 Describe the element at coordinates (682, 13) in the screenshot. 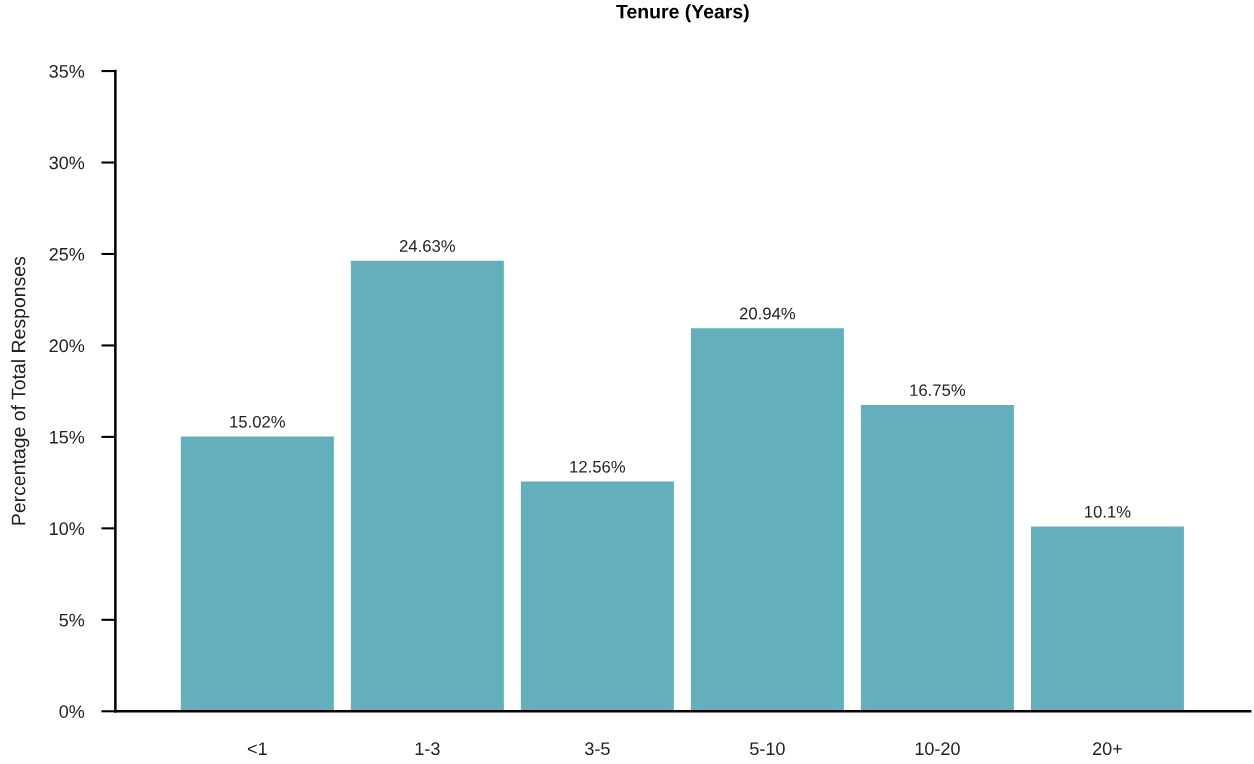

I see `chart-title: Tenure (Years)` at that location.